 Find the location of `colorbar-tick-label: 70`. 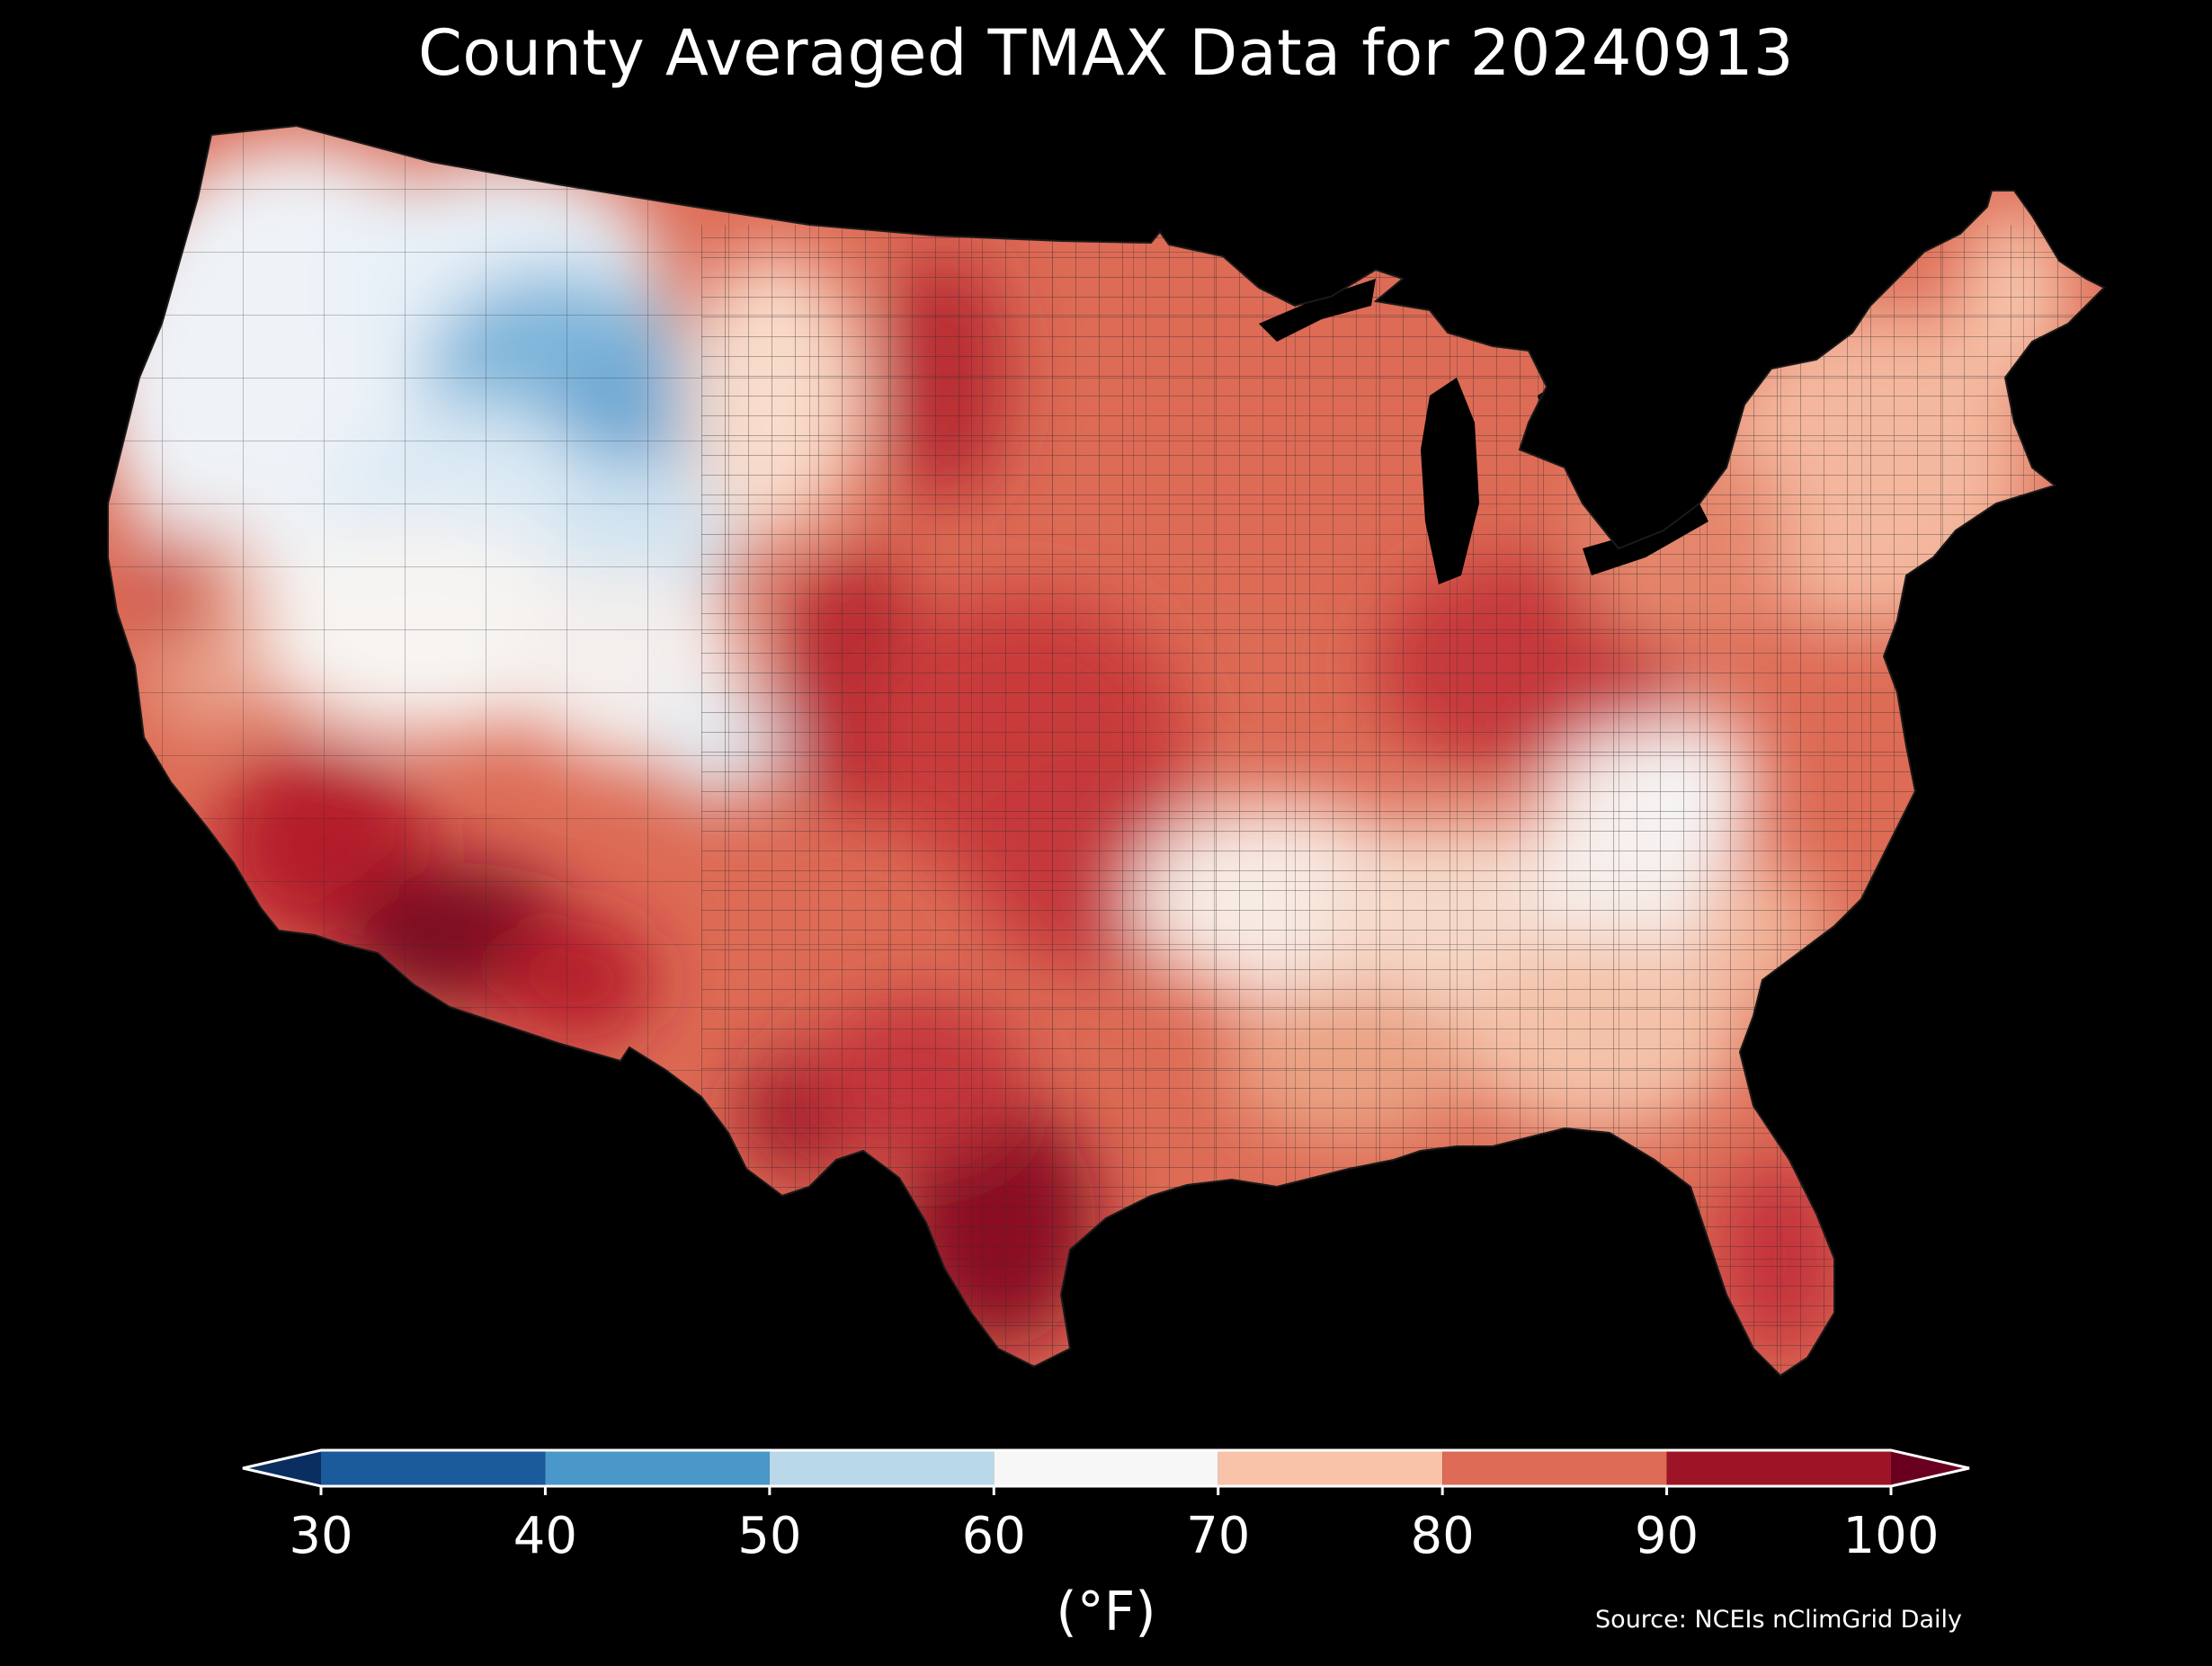

colorbar-tick-label: 70 is located at coordinates (1218, 1536).